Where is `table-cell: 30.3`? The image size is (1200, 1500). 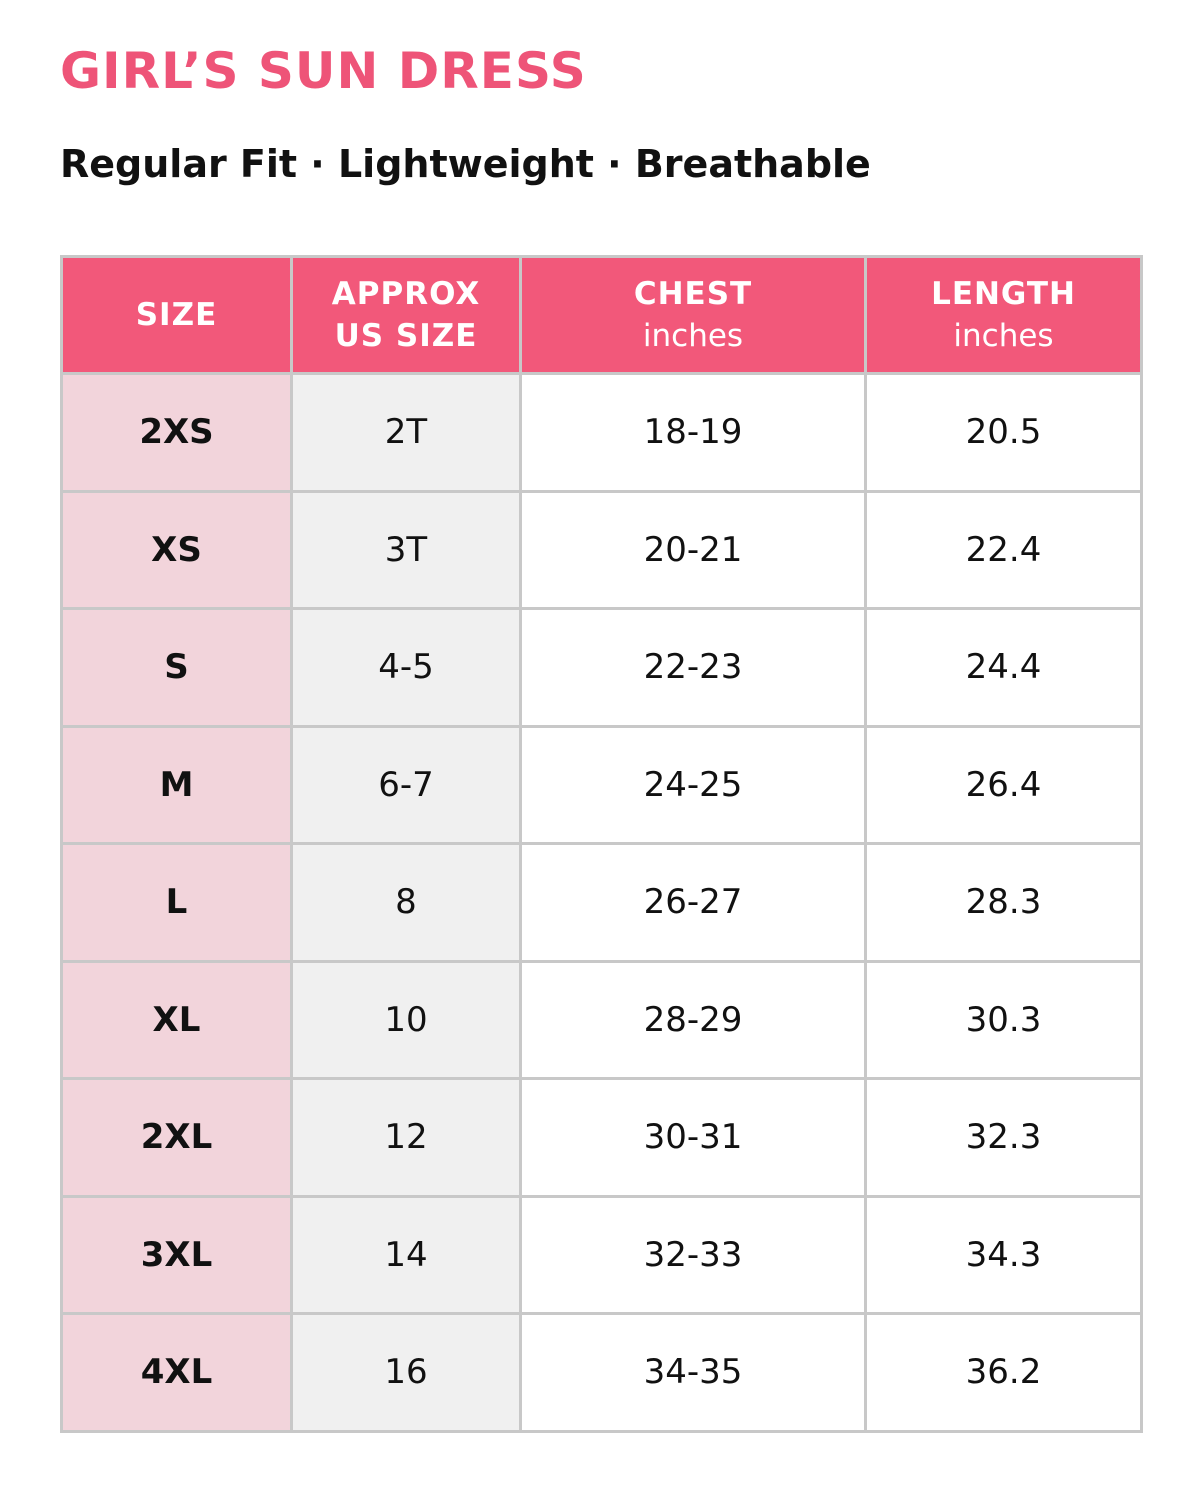
table-cell: 30.3 is located at coordinates (1003, 1019).